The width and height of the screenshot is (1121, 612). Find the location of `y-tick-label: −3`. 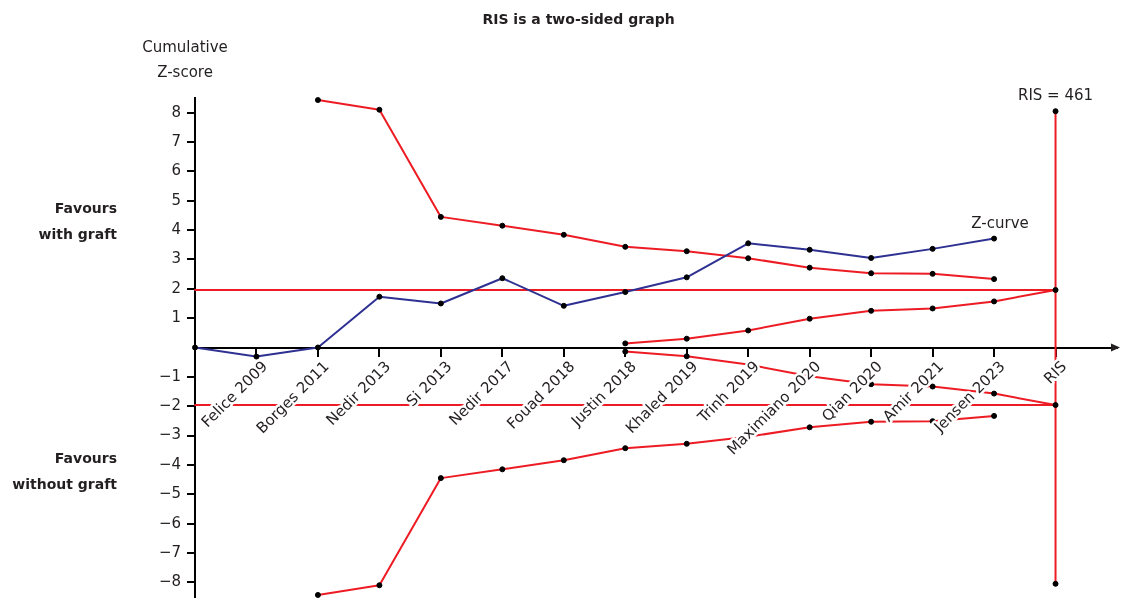

y-tick-label: −3 is located at coordinates (169, 434).